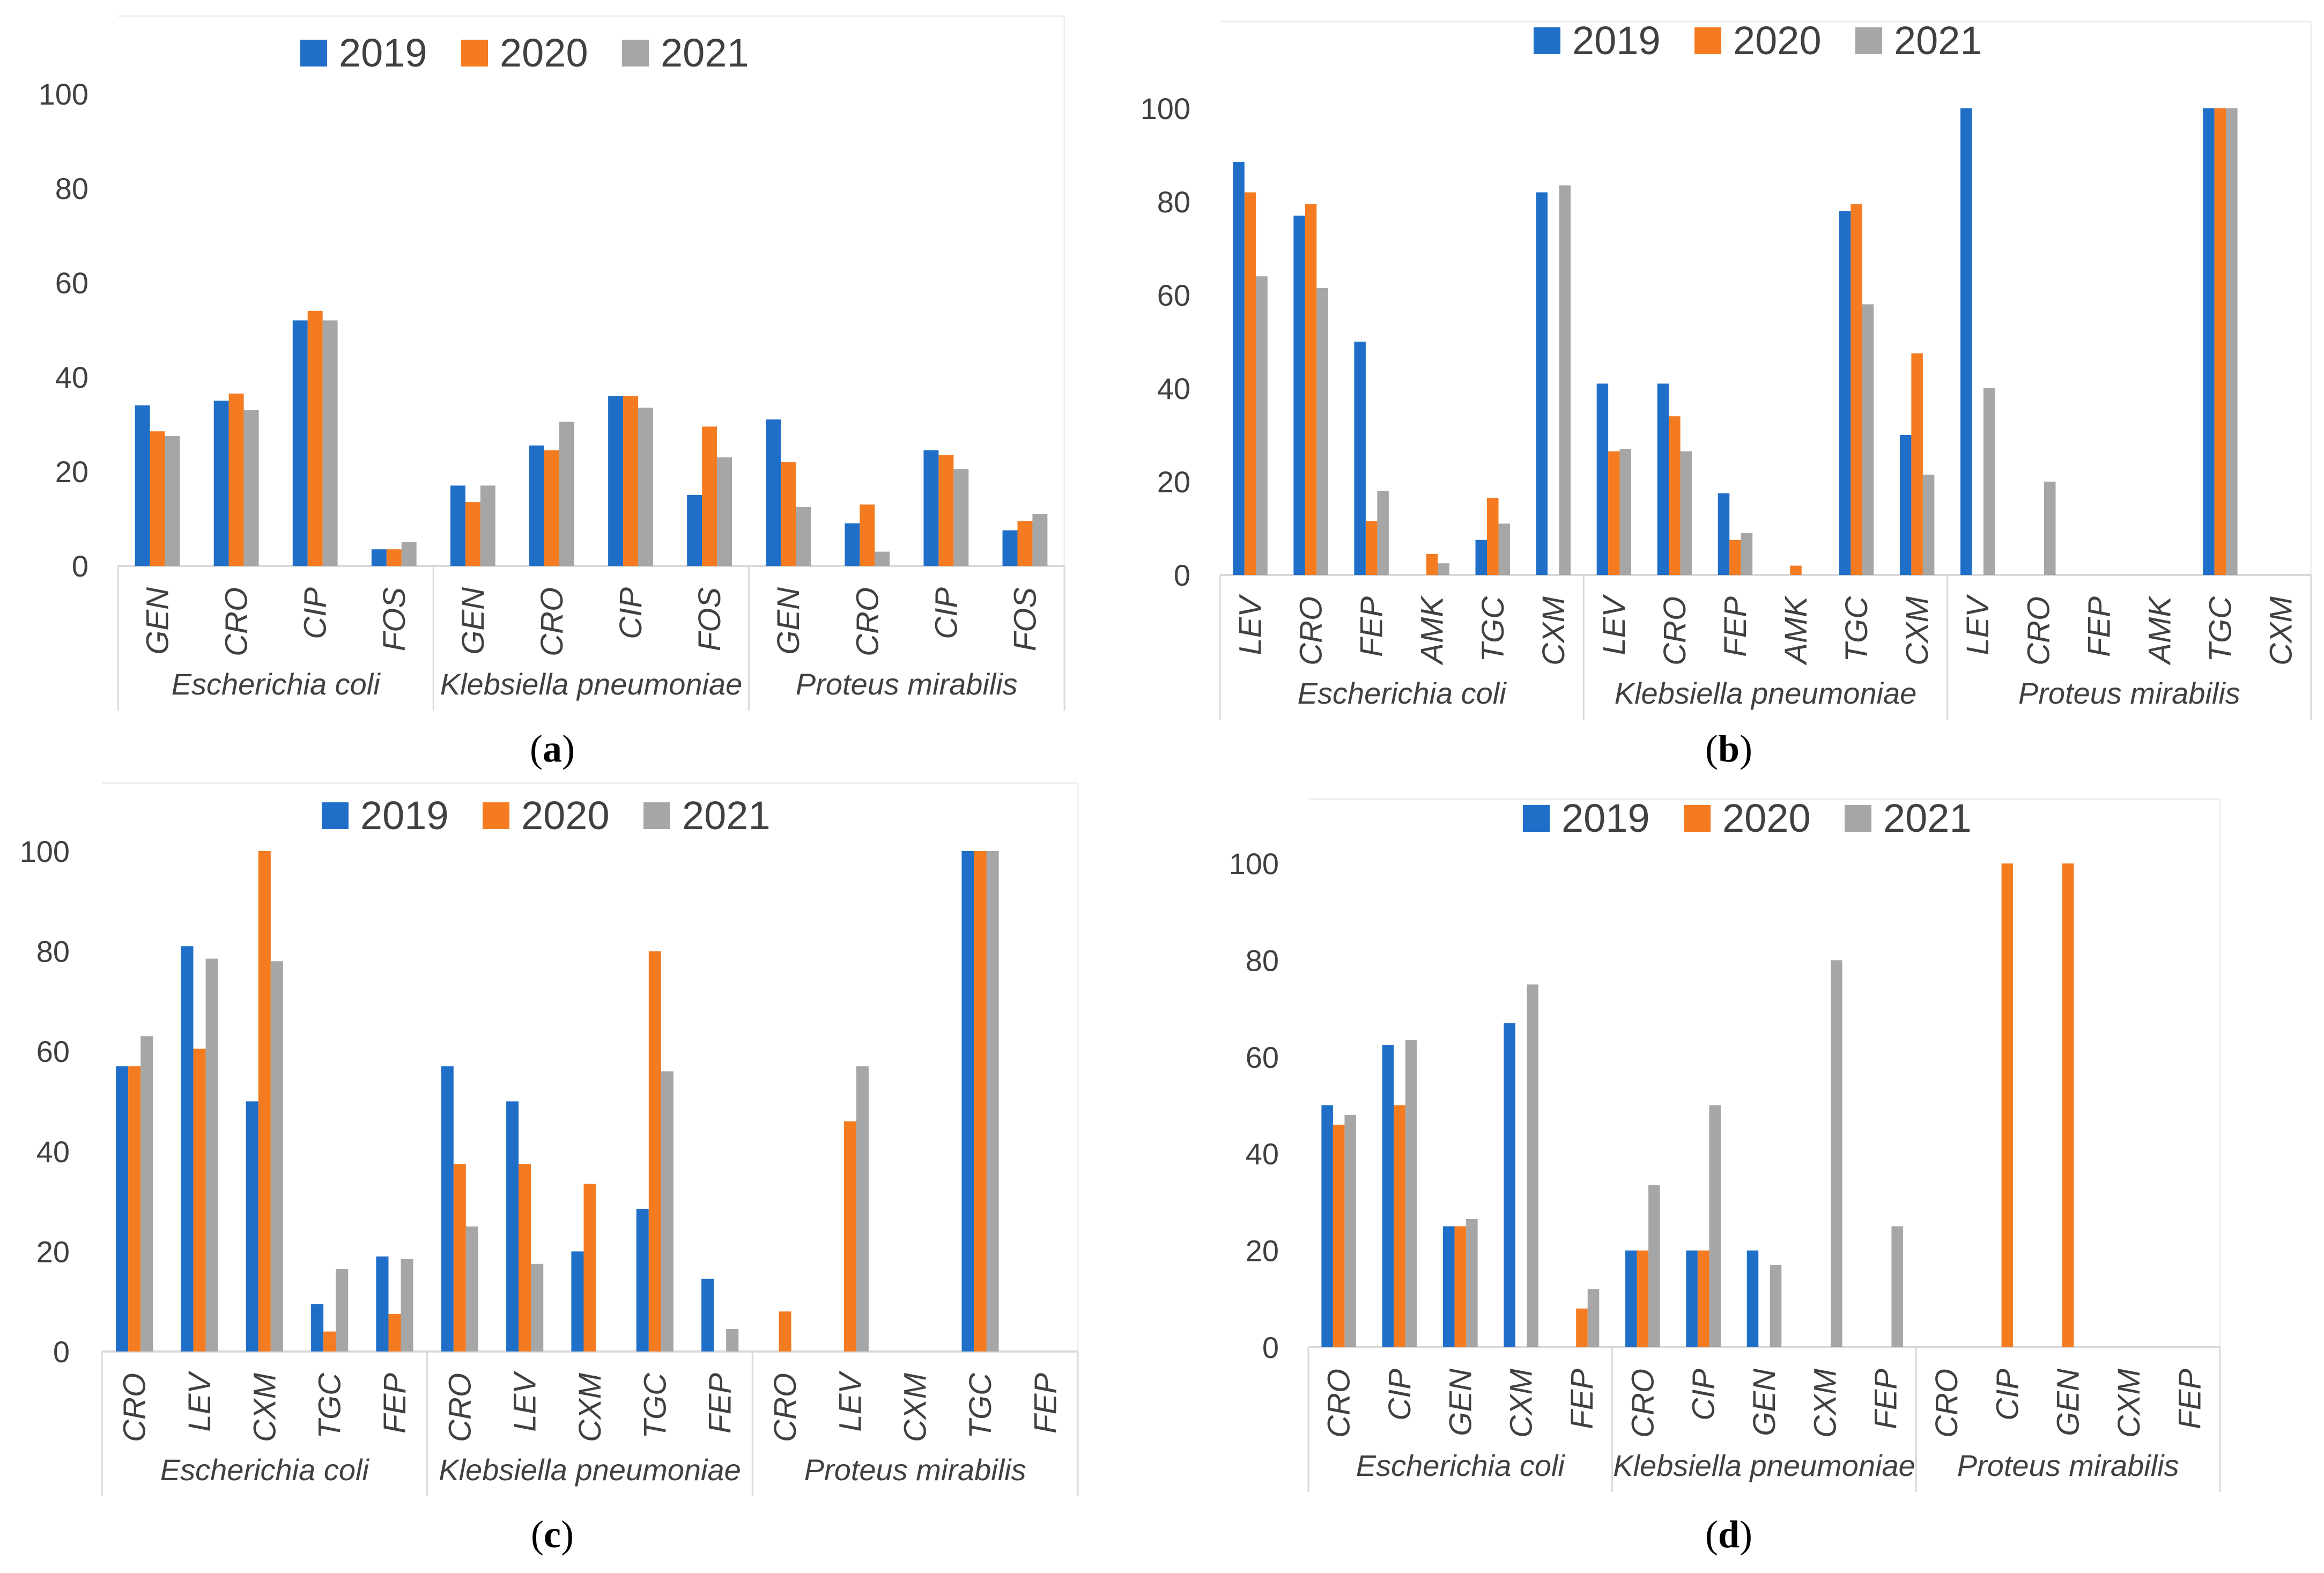 Image resolution: width=2324 pixels, height=1573 pixels. I want to click on chart-b-legend-label-2019: 2019, so click(1616, 40).